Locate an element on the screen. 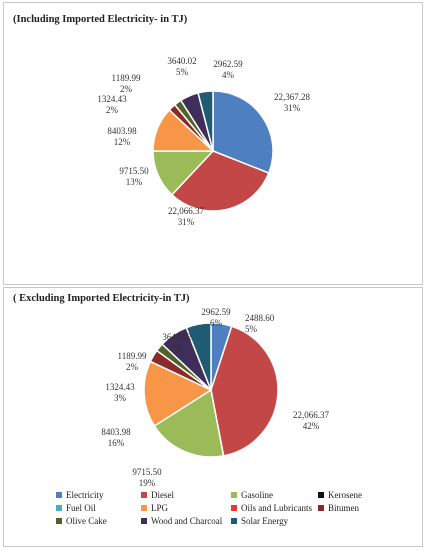 The image size is (426, 550). legend-item: Wood and Charcoal is located at coordinates (181, 521).